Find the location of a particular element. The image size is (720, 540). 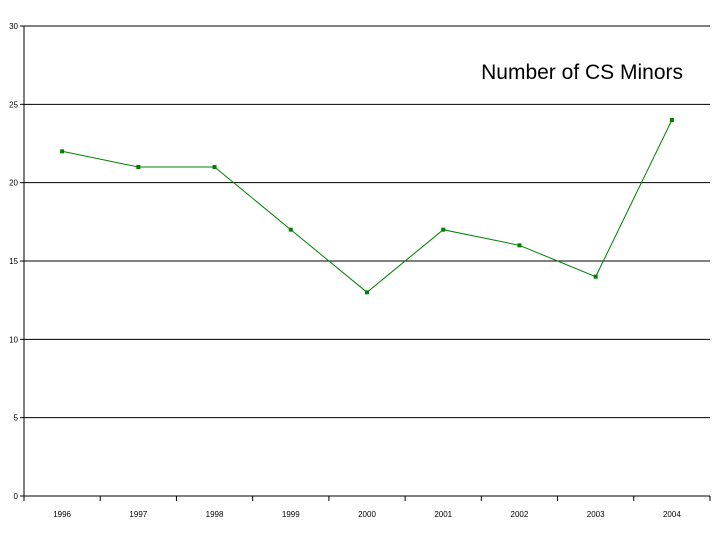

x-tick-label: 2001 is located at coordinates (443, 514).